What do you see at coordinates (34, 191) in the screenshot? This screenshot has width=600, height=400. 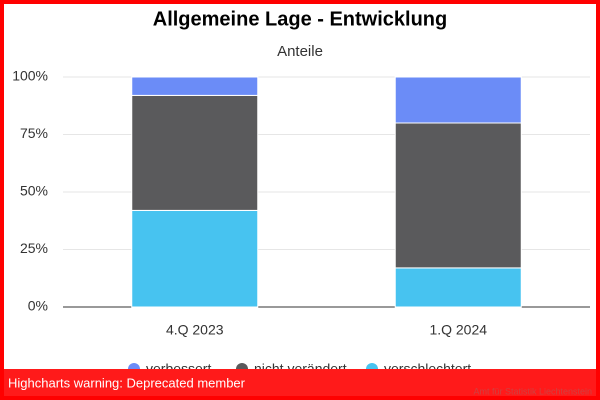 I see `y-tick-label: 50%` at bounding box center [34, 191].